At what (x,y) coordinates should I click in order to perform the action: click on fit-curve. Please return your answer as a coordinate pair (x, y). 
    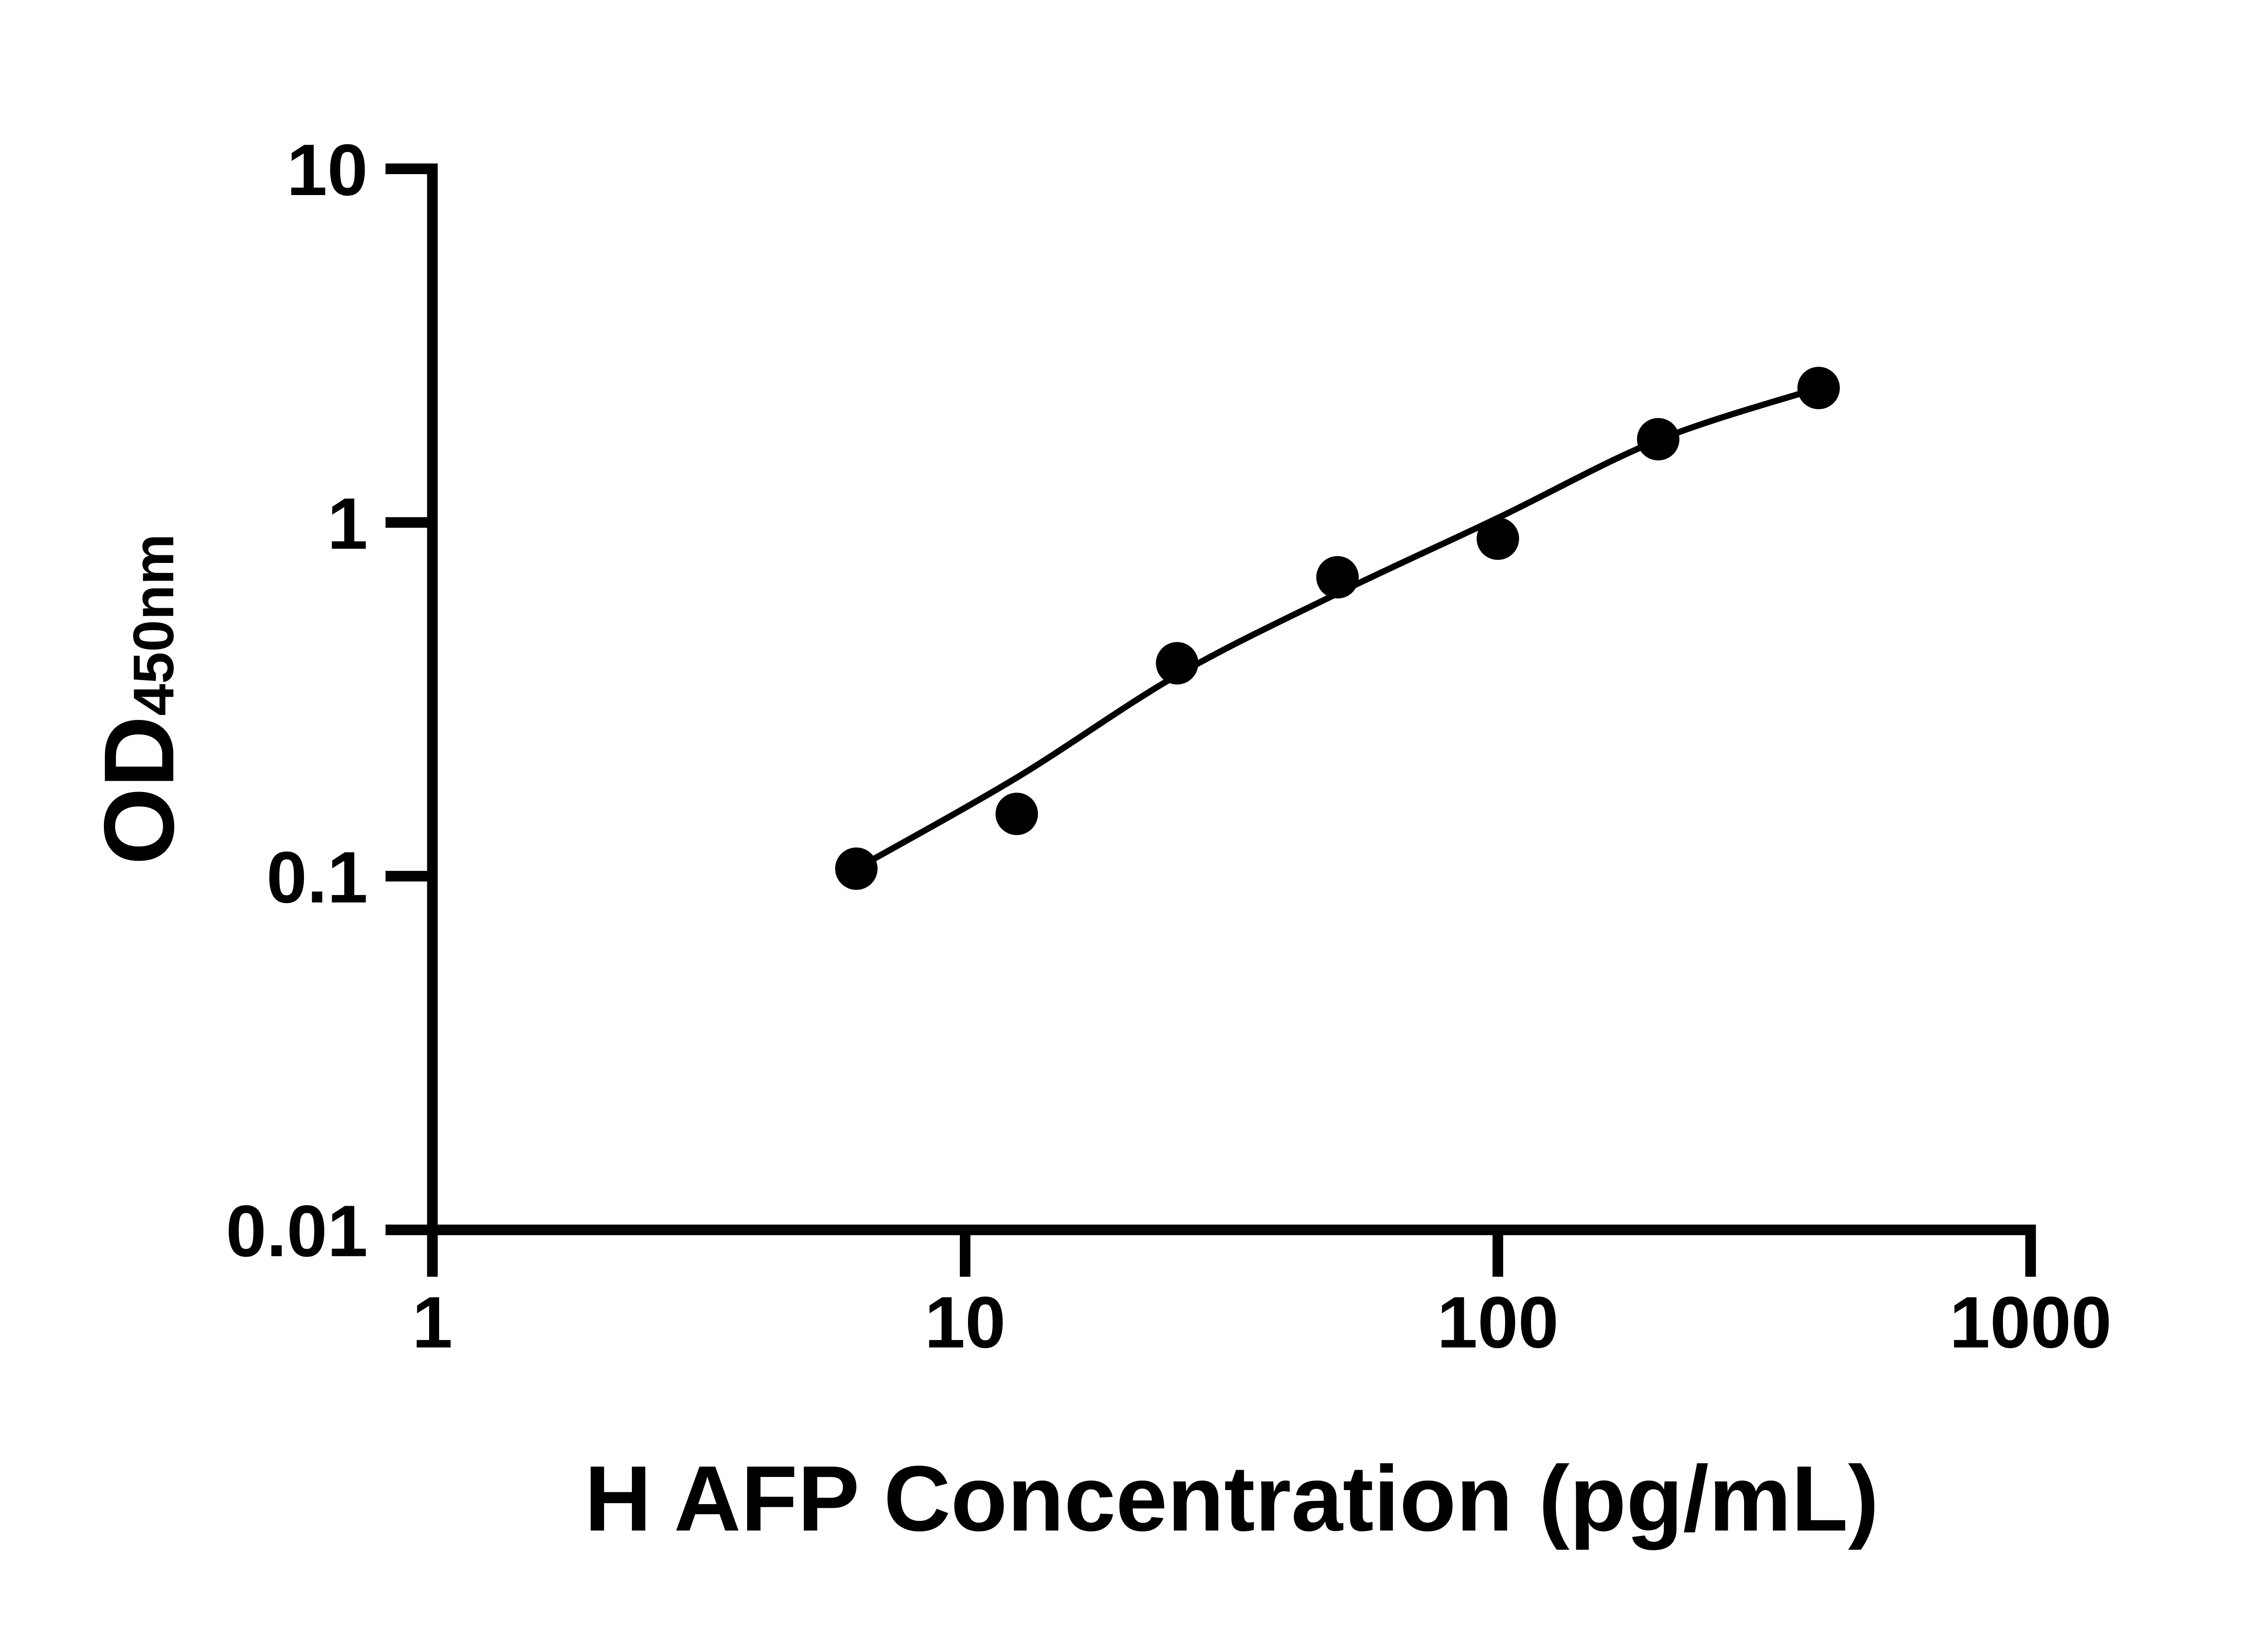
    Looking at the image, I should click on (1338, 628).